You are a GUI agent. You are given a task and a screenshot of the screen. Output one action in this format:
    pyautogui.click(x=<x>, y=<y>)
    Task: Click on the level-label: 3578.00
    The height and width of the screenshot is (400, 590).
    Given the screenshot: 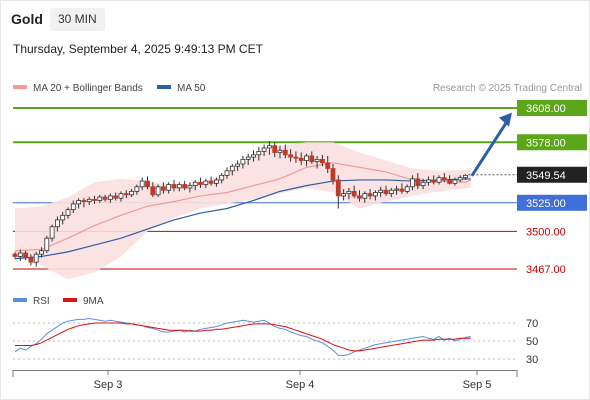 What is the action you would take?
    pyautogui.click(x=546, y=143)
    